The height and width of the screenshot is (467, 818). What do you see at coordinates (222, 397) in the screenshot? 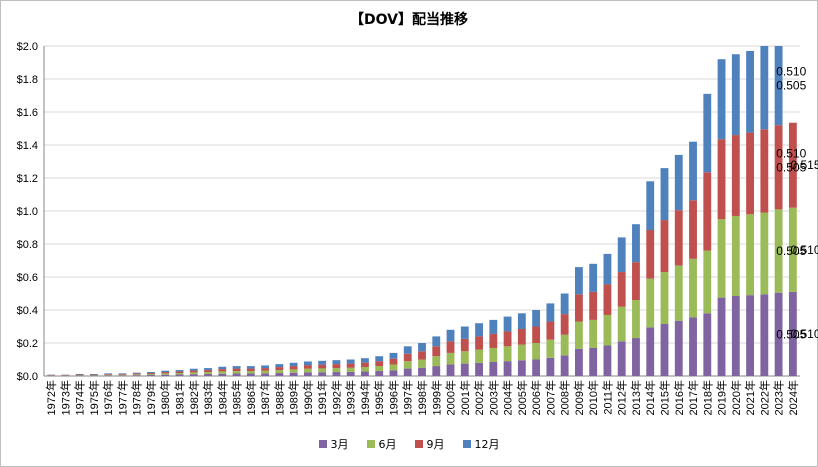
I see `x-tick-label: 1984年` at bounding box center [222, 397].